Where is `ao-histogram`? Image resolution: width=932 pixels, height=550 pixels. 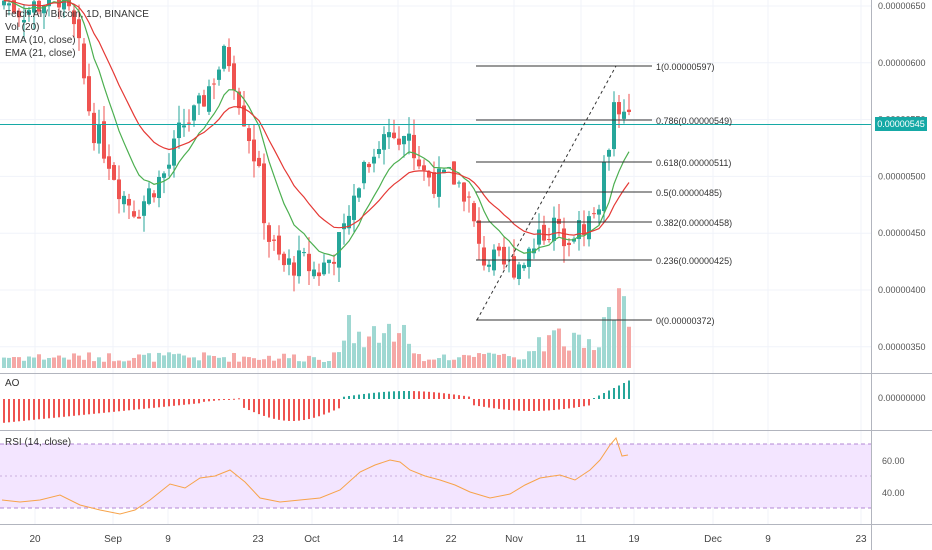
ao-histogram is located at coordinates (316, 401).